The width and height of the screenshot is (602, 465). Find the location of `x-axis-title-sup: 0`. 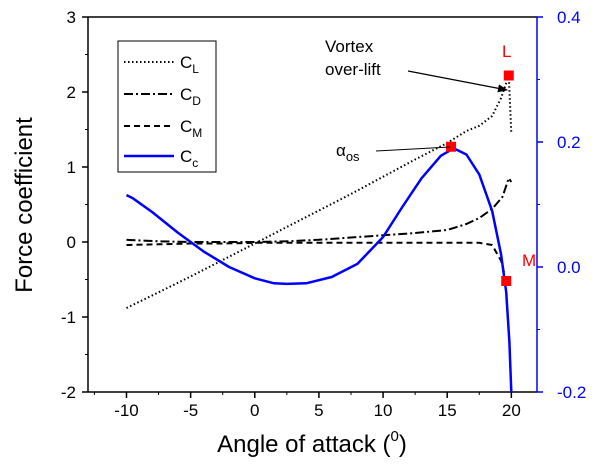

x-axis-title-sup: 0 is located at coordinates (395, 436).